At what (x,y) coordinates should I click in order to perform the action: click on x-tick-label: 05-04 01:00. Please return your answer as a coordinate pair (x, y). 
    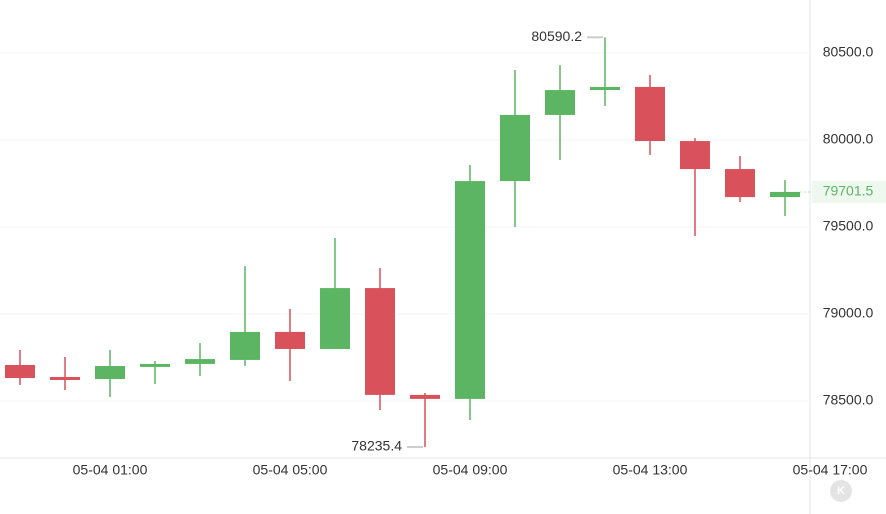
    Looking at the image, I should click on (110, 470).